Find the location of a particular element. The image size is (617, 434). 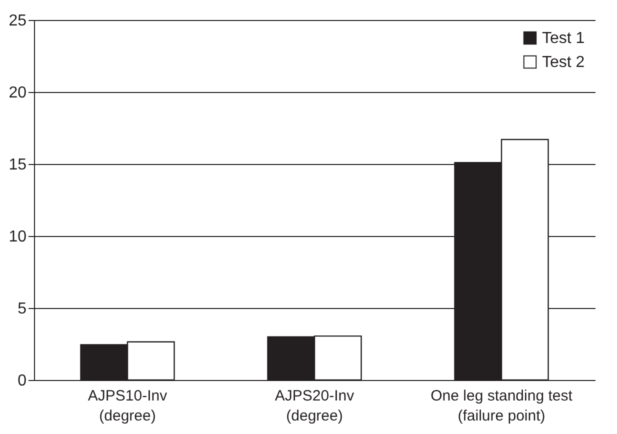

y-tick-label: 15 is located at coordinates (17, 165).